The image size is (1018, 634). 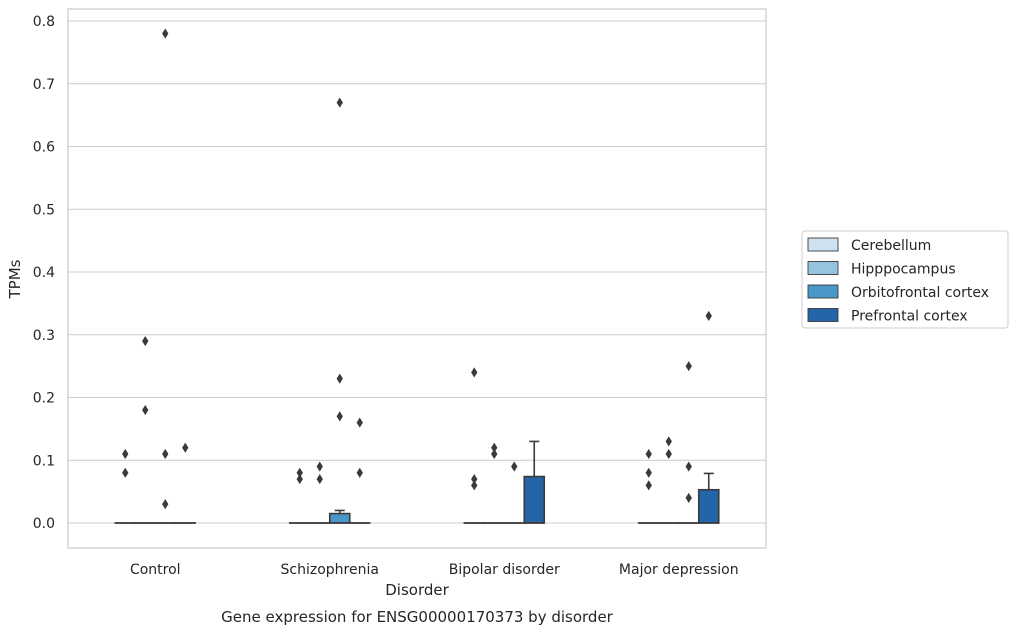 I want to click on x-tick-label: Bipolar disorder, so click(x=504, y=570).